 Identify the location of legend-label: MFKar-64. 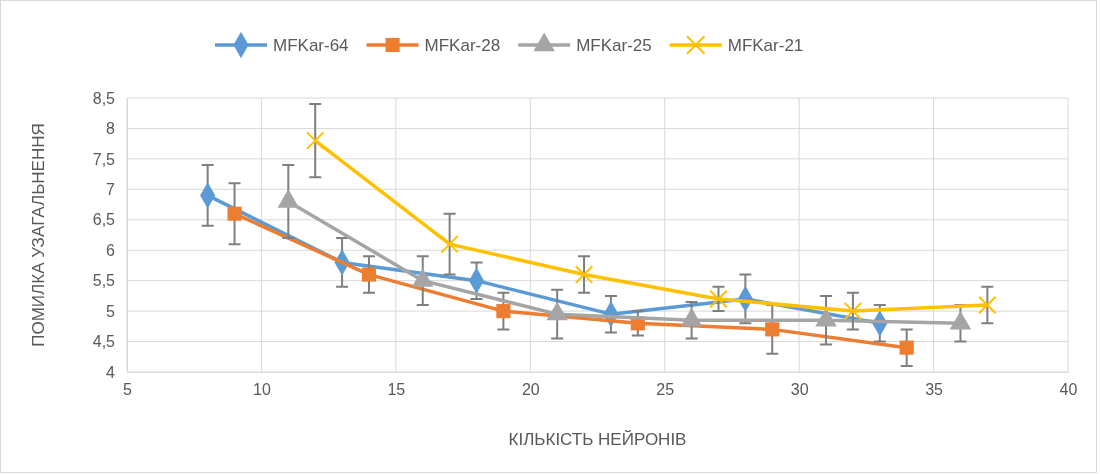
(311, 45).